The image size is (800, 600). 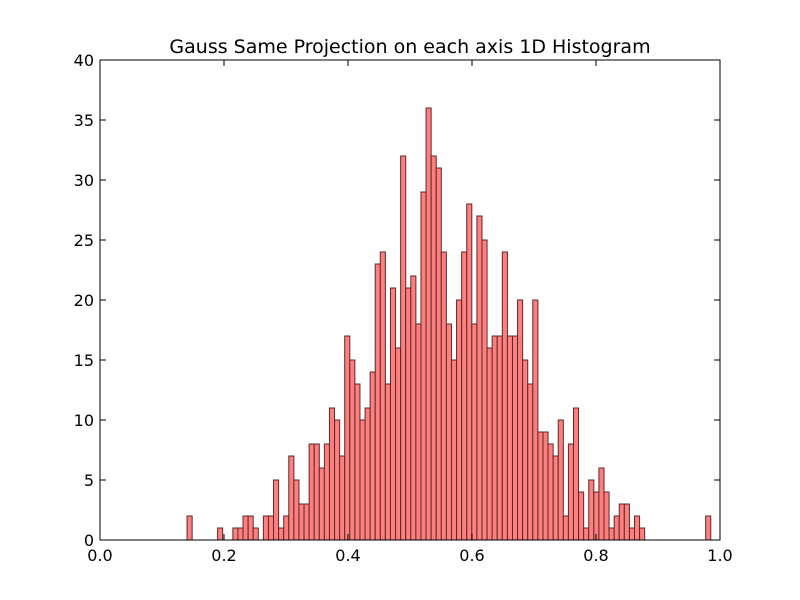 I want to click on x-tick-label: 0.2, so click(x=223, y=555).